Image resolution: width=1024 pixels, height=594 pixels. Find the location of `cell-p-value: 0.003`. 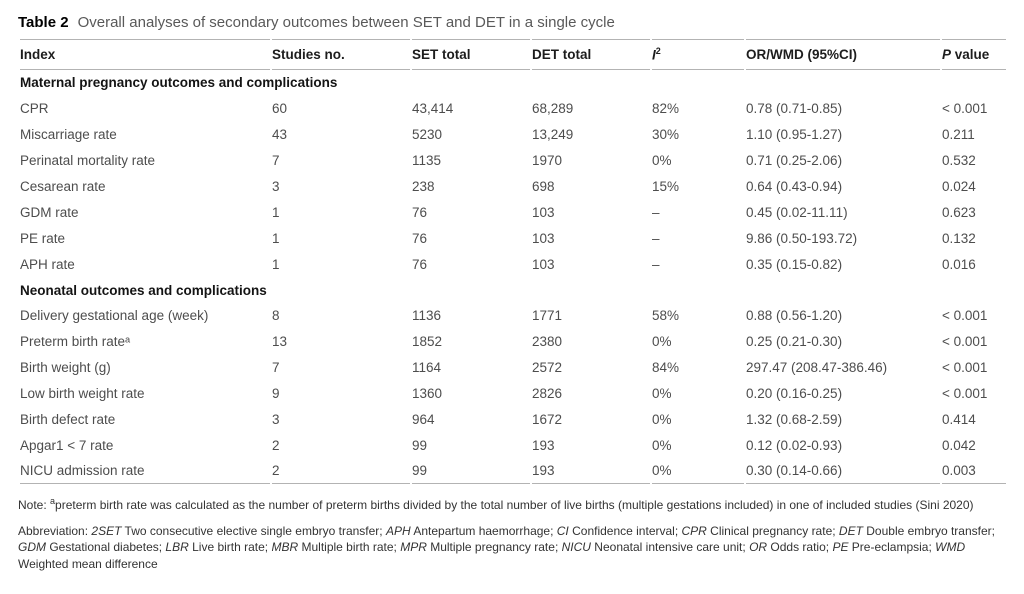

cell-p-value: 0.003 is located at coordinates (974, 471).